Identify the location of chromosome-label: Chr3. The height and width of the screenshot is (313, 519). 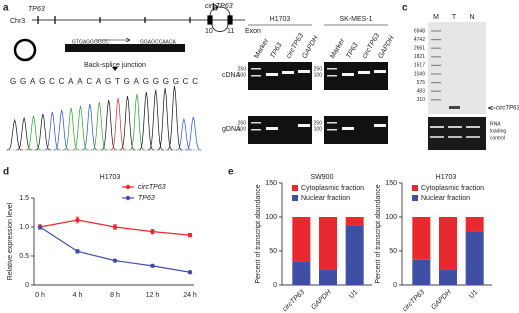
(17, 21).